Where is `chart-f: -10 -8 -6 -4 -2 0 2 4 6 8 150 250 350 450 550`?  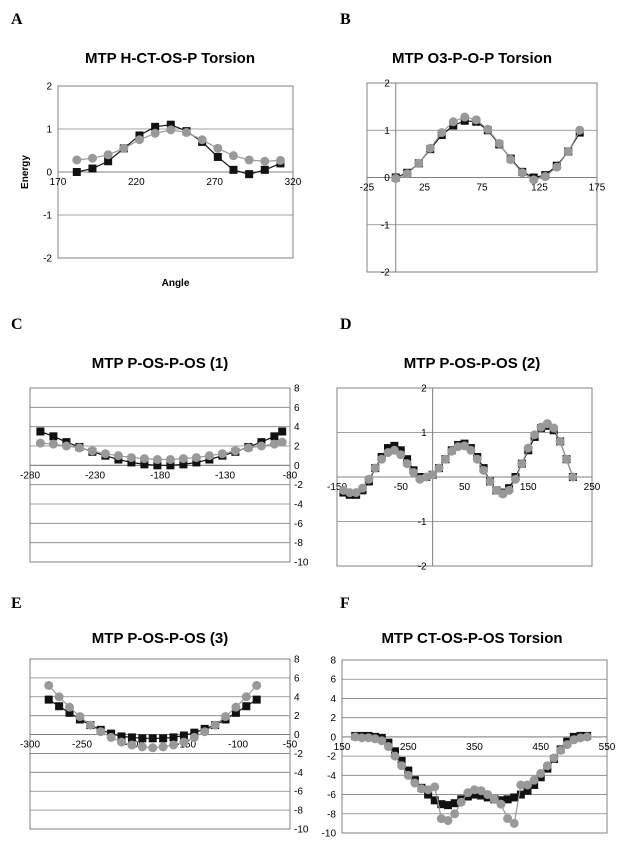 chart-f: -10 -8 -6 -4 -2 0 2 4 6 8 150 250 350 450 550 is located at coordinates (469, 748).